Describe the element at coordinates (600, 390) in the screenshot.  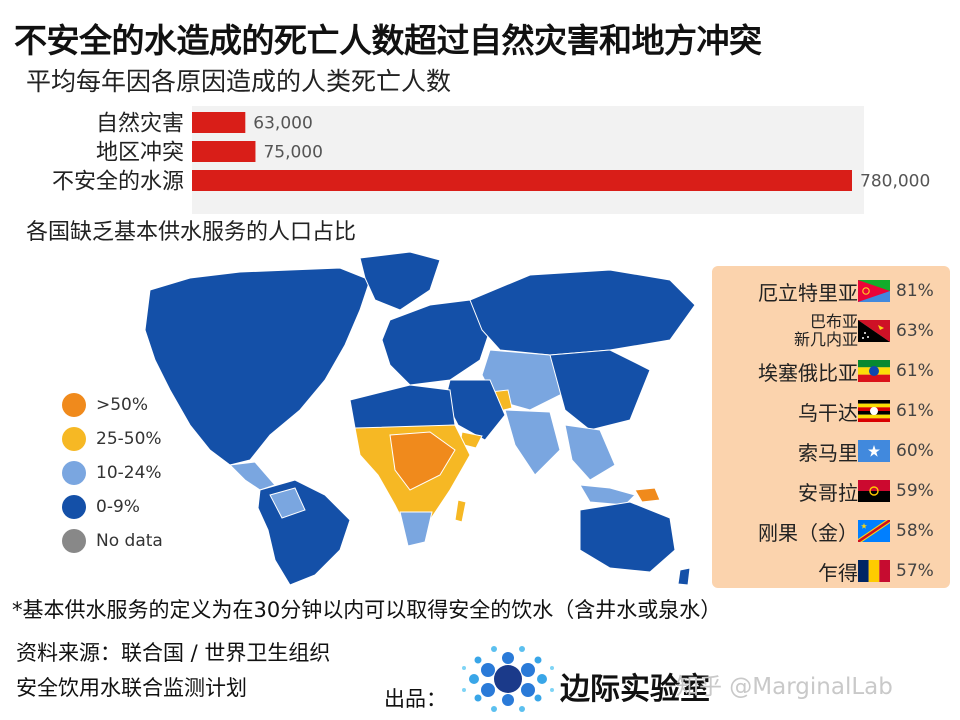
I see `map-china` at that location.